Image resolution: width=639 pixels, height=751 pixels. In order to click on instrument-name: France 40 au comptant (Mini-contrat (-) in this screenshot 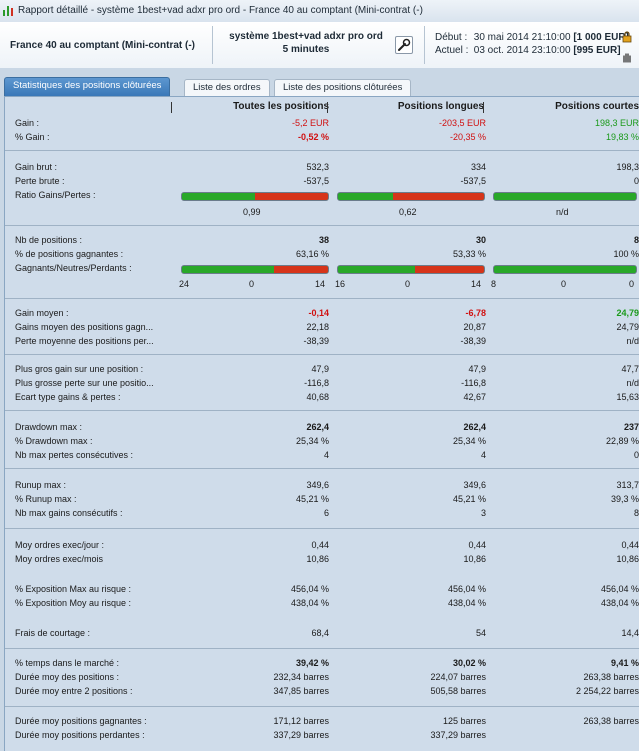, I will do `click(103, 45)`.